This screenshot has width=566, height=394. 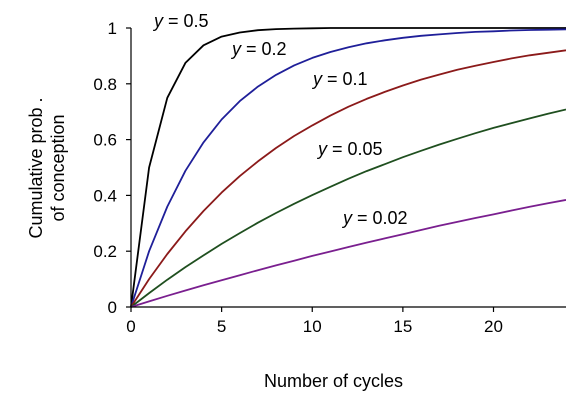 What do you see at coordinates (105, 195) in the screenshot?
I see `y-tick-label: 0.4` at bounding box center [105, 195].